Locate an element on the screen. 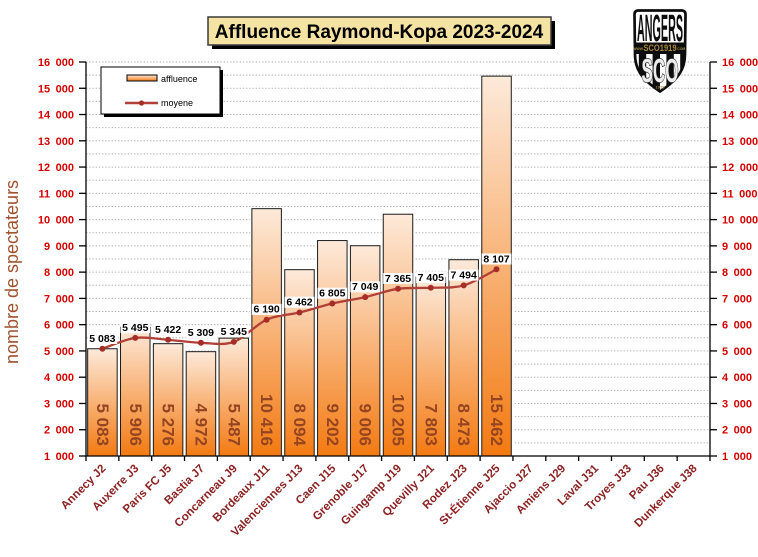  svg-text: 6 805 is located at coordinates (332, 294).